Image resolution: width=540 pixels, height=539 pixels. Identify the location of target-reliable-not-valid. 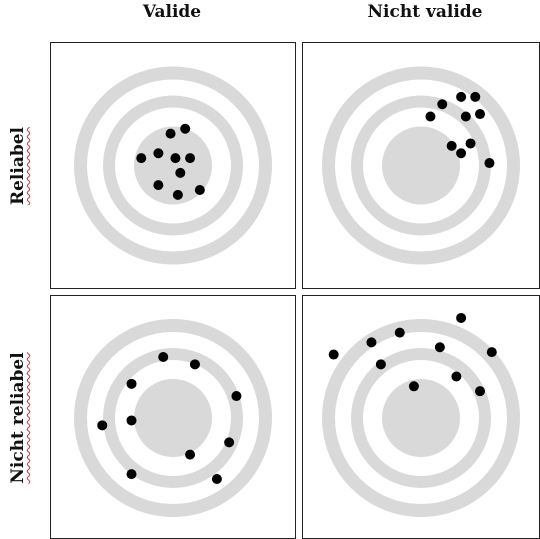
(421, 165).